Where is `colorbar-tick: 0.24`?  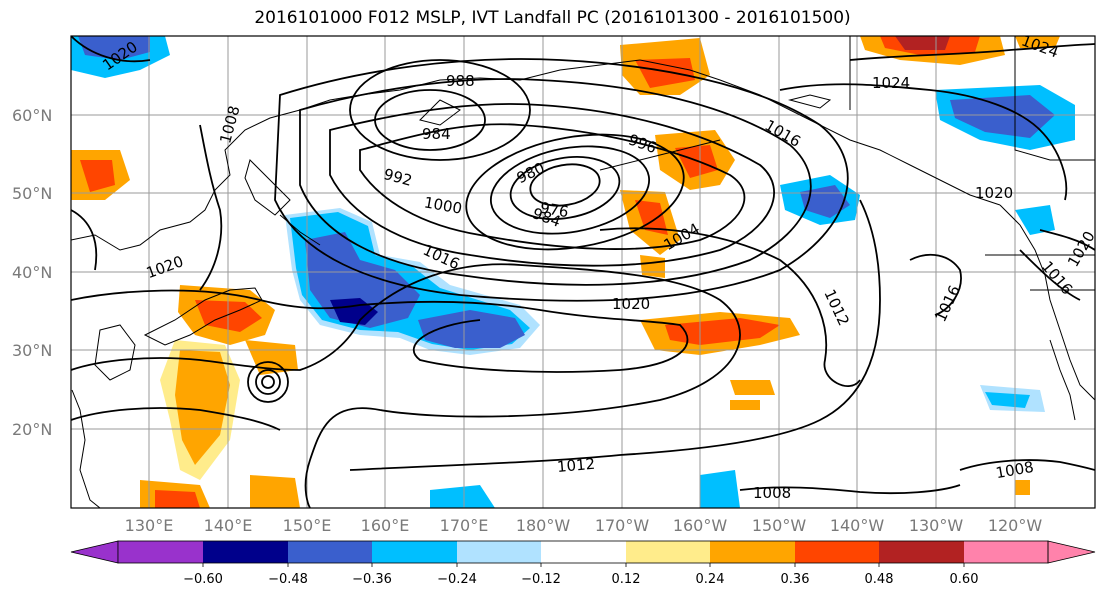
colorbar-tick: 0.24 is located at coordinates (710, 579).